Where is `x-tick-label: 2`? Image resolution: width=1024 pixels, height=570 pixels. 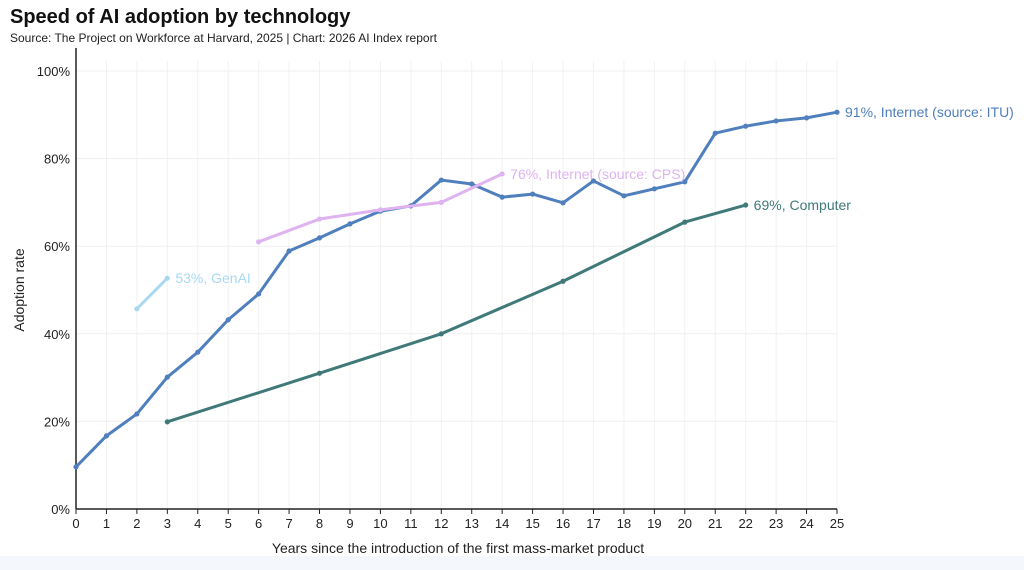 x-tick-label: 2 is located at coordinates (136, 523).